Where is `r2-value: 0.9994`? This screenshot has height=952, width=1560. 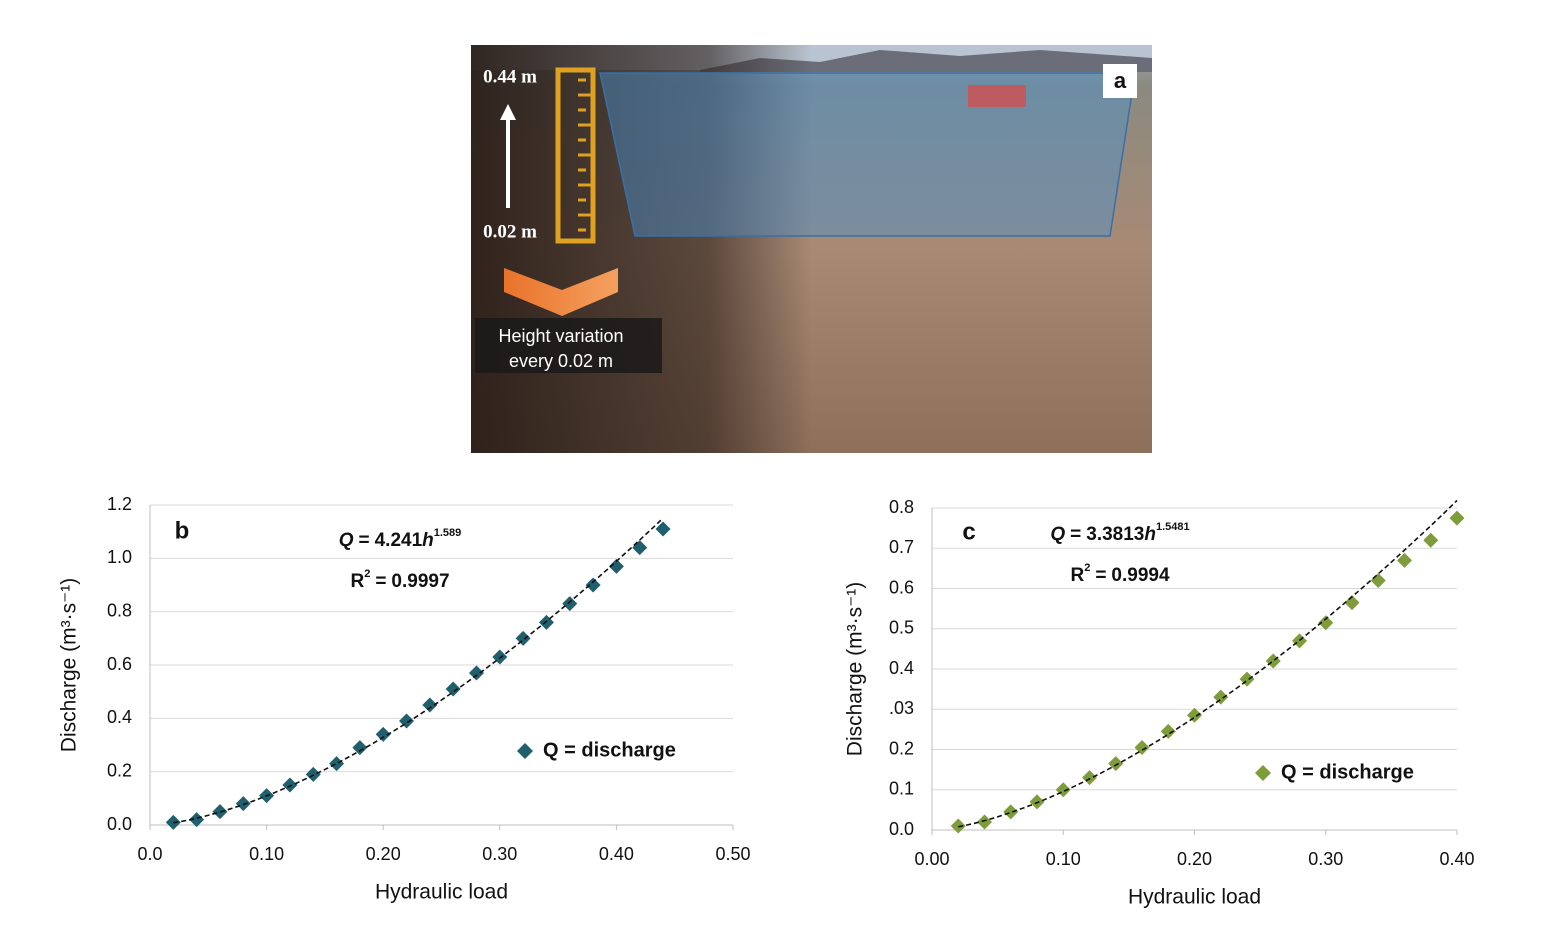
r2-value: 0.9994 is located at coordinates (1140, 575).